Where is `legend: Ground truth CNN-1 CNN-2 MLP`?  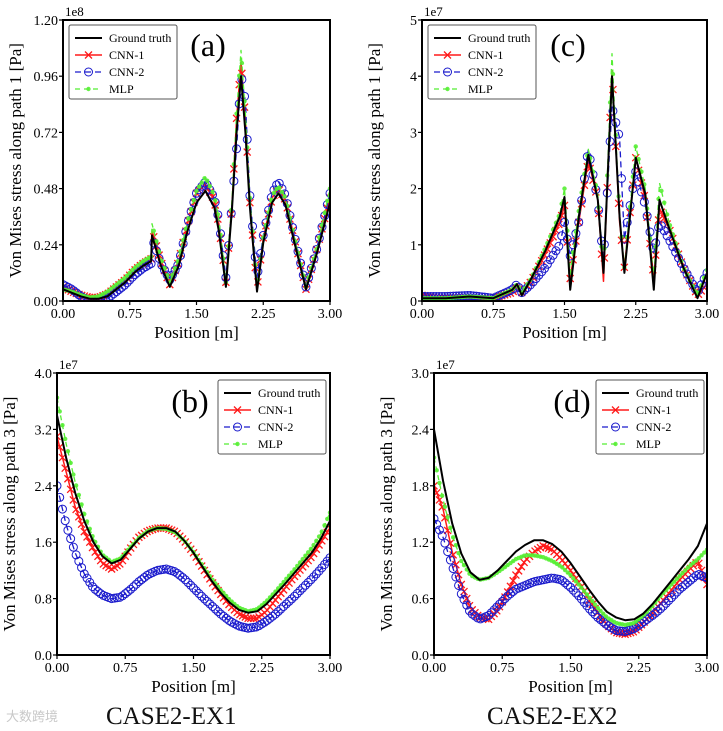
legend: Ground truth CNN-1 CNN-2 MLP is located at coordinates (482, 62).